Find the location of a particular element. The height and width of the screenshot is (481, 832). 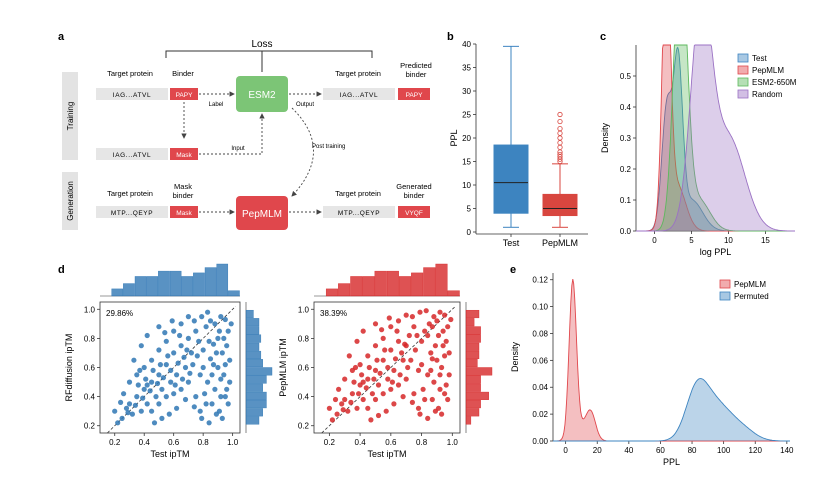

predicted-binder-line: Predicted is located at coordinates (416, 65).